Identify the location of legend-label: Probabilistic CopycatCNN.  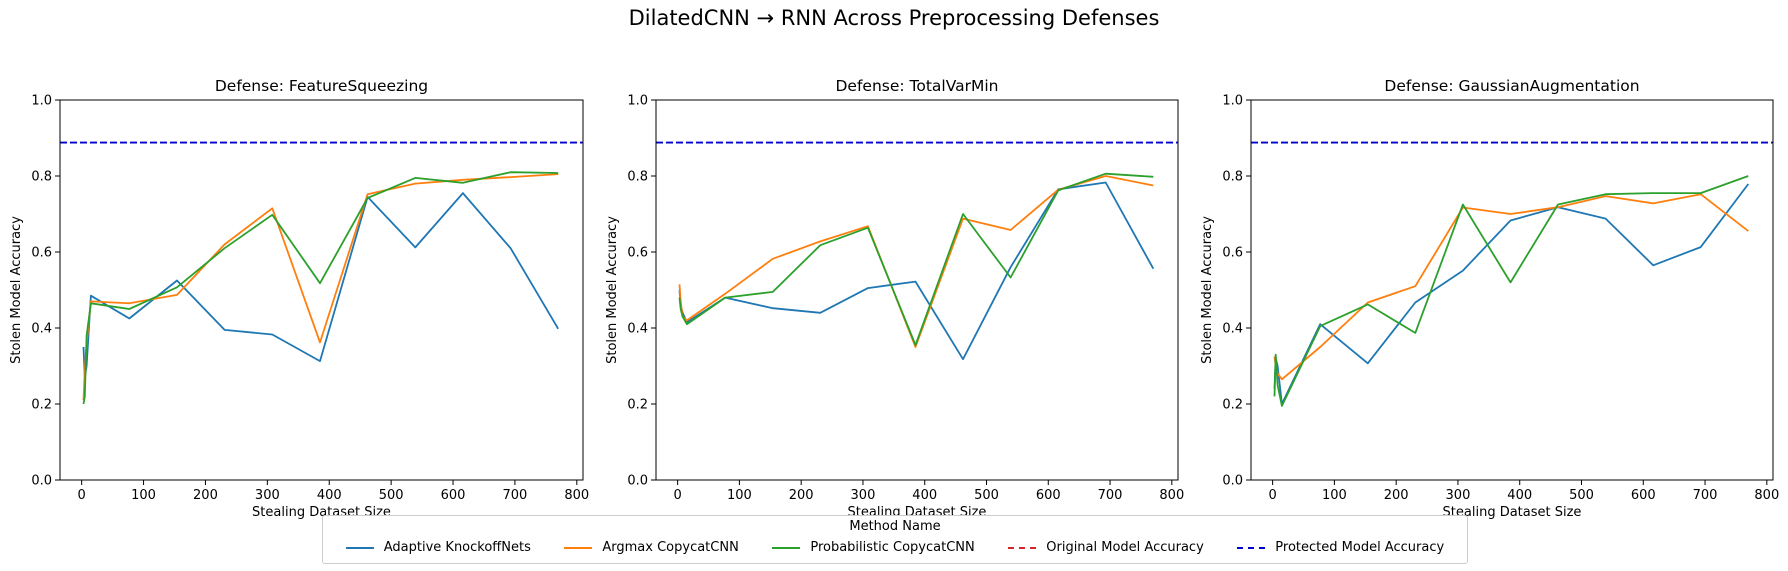
(892, 547).